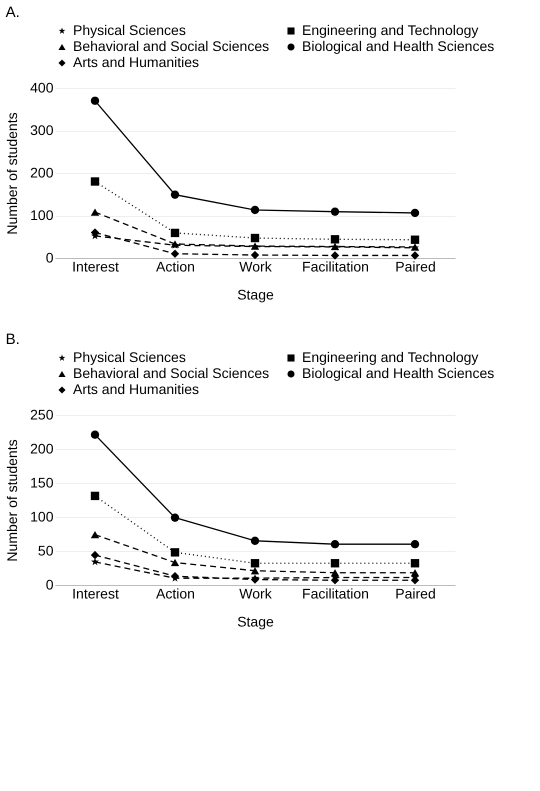 The width and height of the screenshot is (540, 791). Describe the element at coordinates (13, 339) in the screenshot. I see `chart-title: B.` at that location.